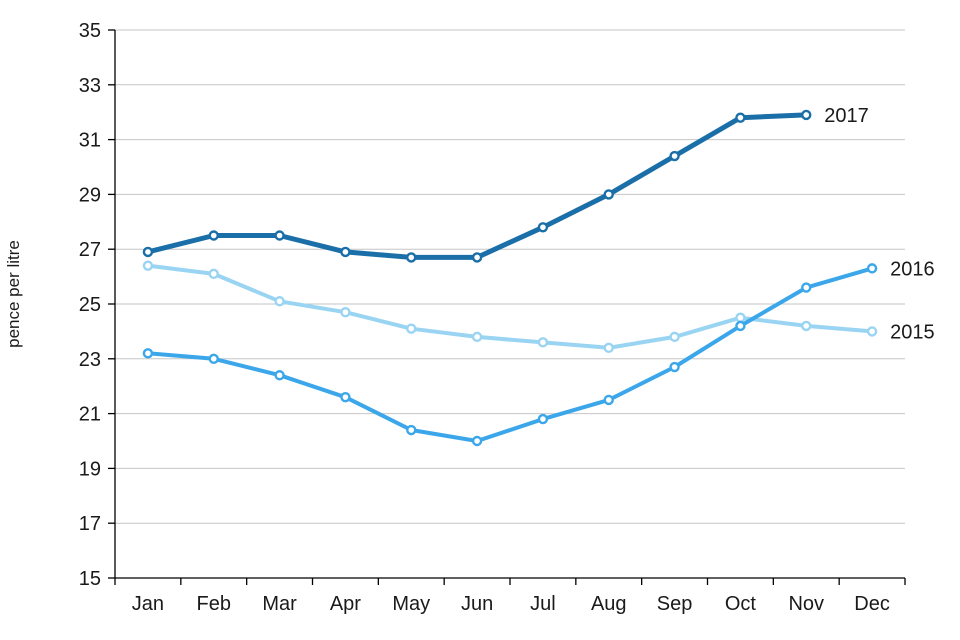 This screenshot has width=960, height=640. Describe the element at coordinates (90, 141) in the screenshot. I see `y-tick-label: 31` at that location.